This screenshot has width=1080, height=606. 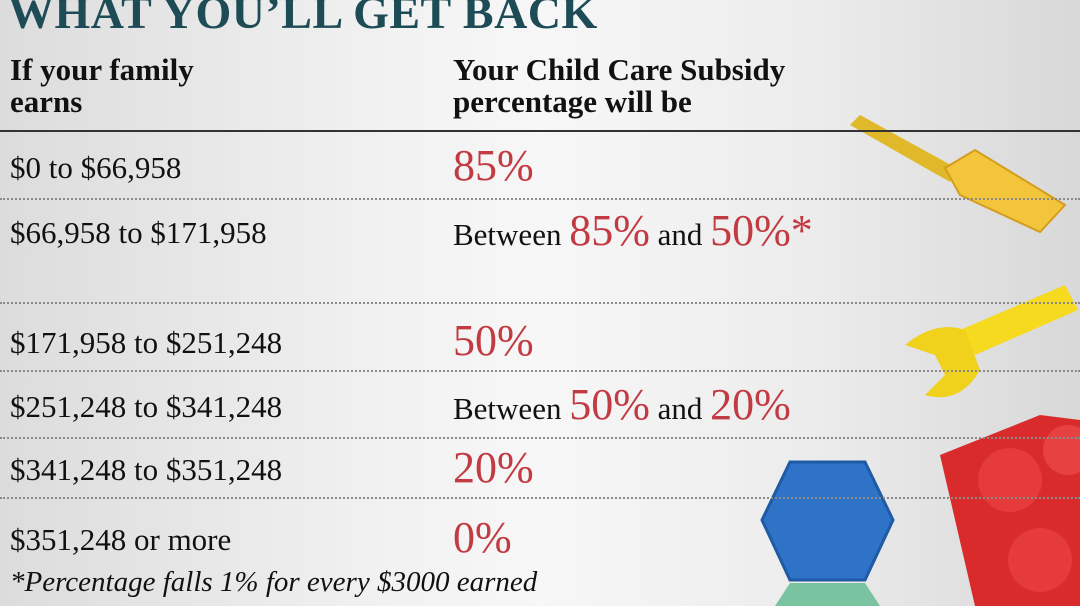 What do you see at coordinates (46, 101) in the screenshot?
I see `header-line: earns` at bounding box center [46, 101].